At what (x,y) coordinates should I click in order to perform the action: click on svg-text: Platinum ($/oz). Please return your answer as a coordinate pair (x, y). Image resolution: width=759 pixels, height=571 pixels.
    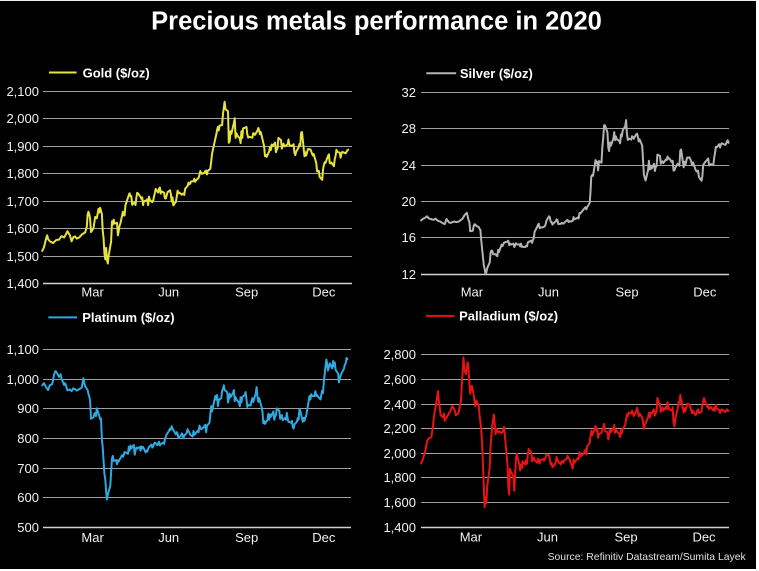
    Looking at the image, I should click on (128, 317).